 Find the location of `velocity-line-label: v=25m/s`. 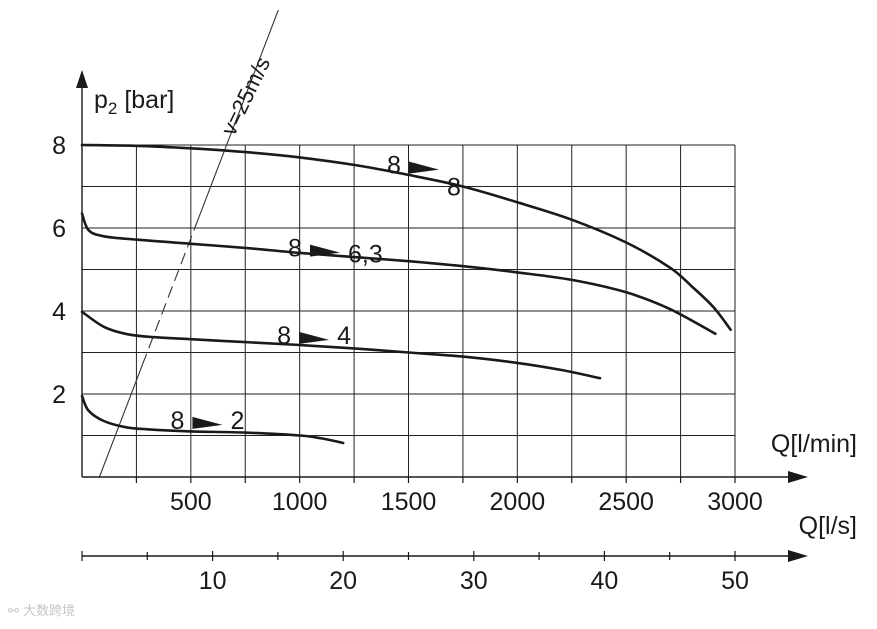

velocity-line-label: v=25m/s is located at coordinates (245, 96).